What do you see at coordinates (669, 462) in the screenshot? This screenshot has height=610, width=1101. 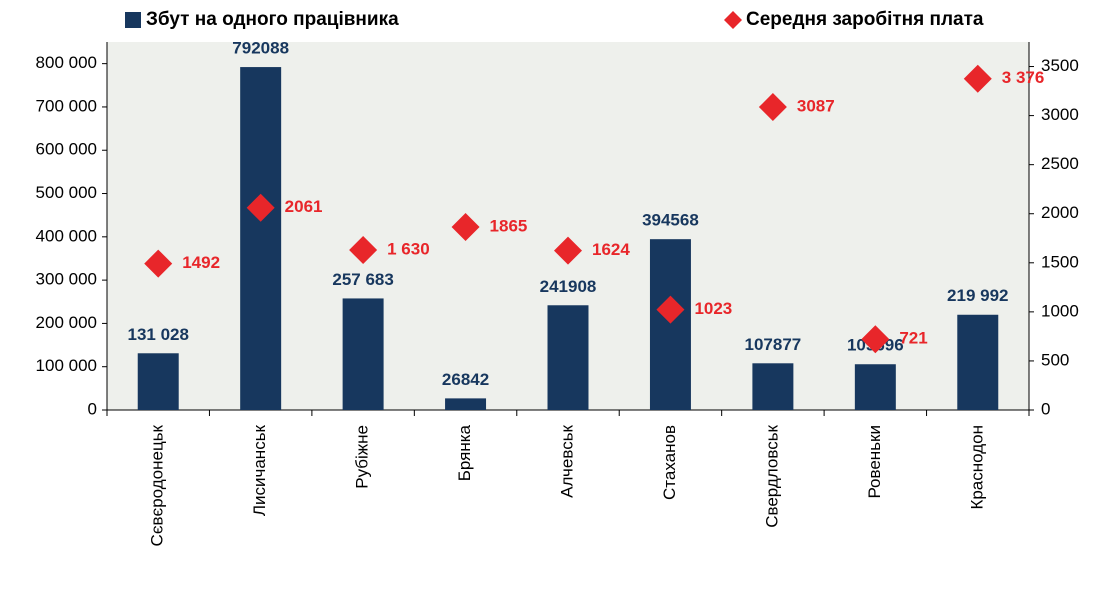 I see `x-tick-label: Стаханов` at bounding box center [669, 462].